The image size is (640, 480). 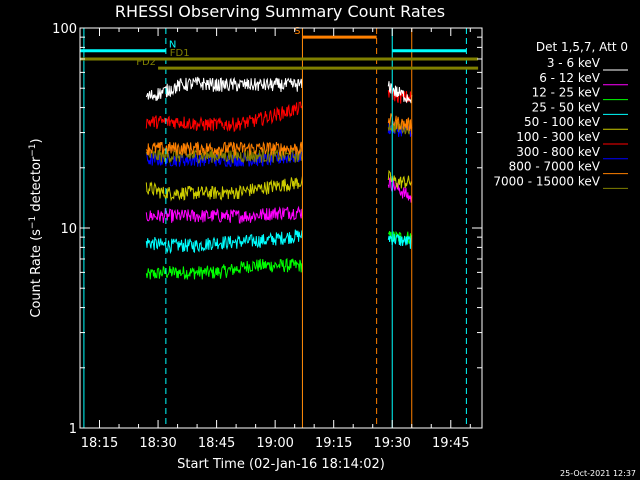 I want to click on x-tick-label-4: 19:00, so click(x=274, y=443).